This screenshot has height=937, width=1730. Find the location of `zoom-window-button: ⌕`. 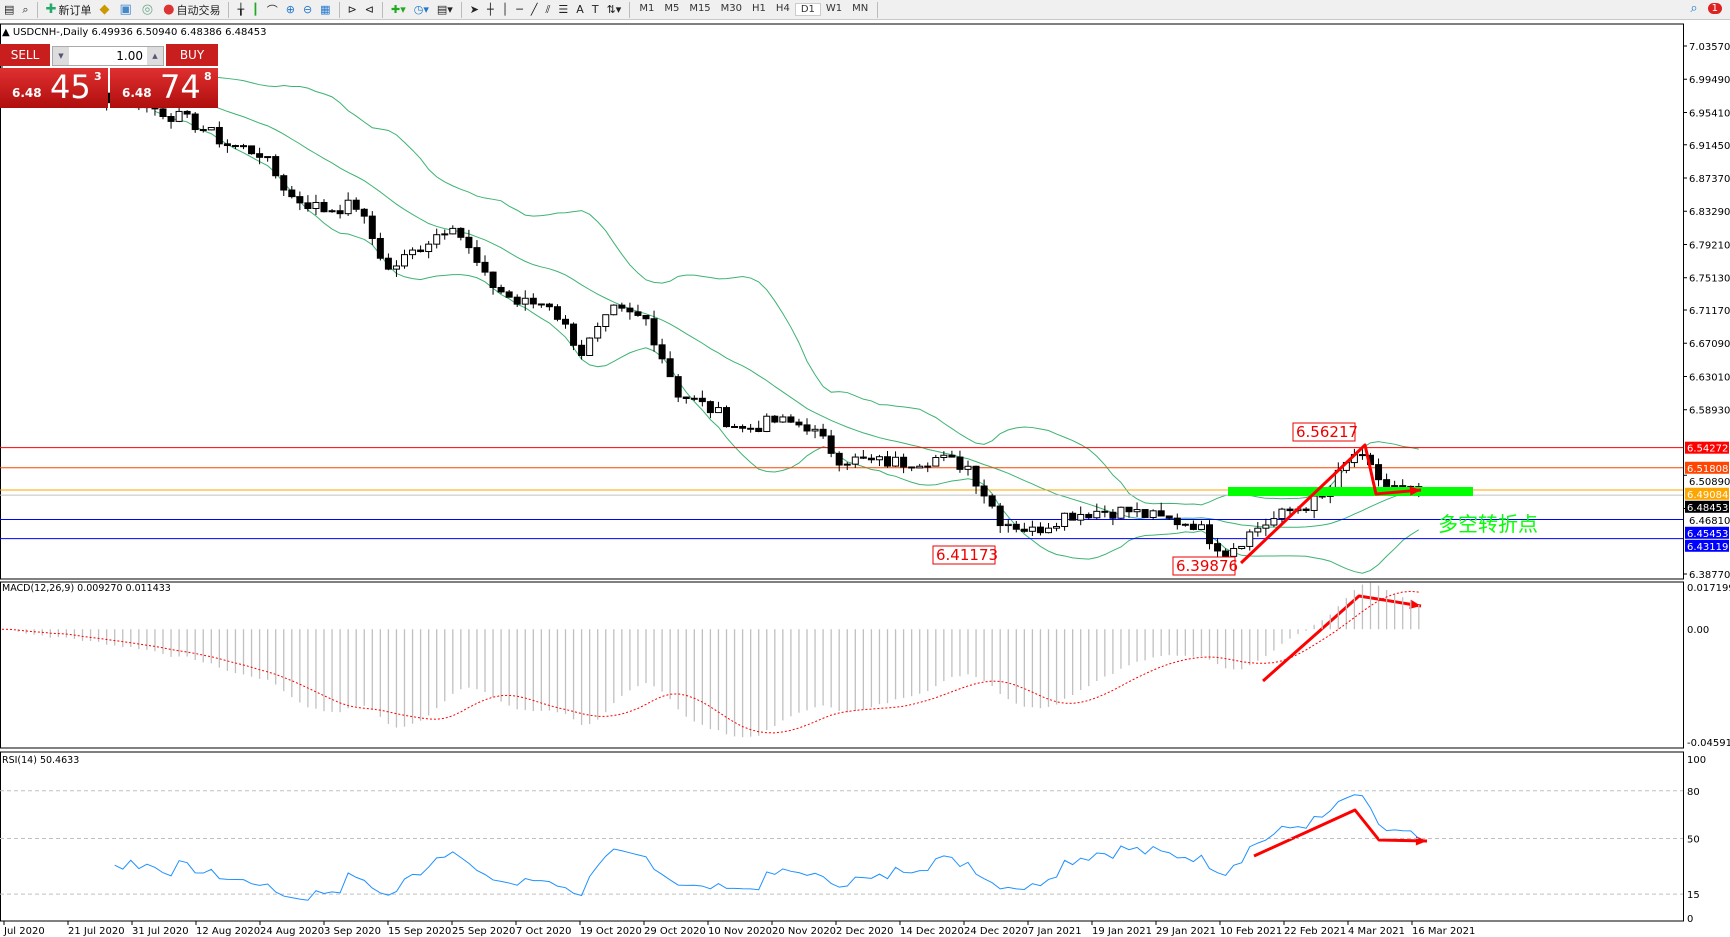

zoom-window-button: ⌕ is located at coordinates (25, 9).